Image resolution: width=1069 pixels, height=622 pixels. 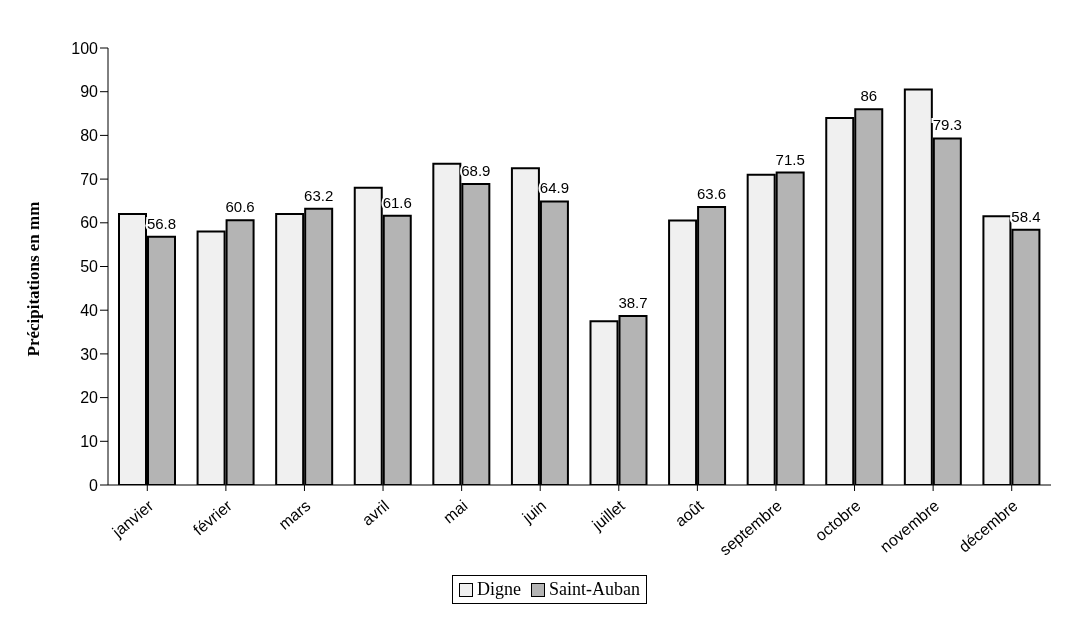 What do you see at coordinates (594, 589) in the screenshot?
I see `legend-label: Saint-Auban` at bounding box center [594, 589].